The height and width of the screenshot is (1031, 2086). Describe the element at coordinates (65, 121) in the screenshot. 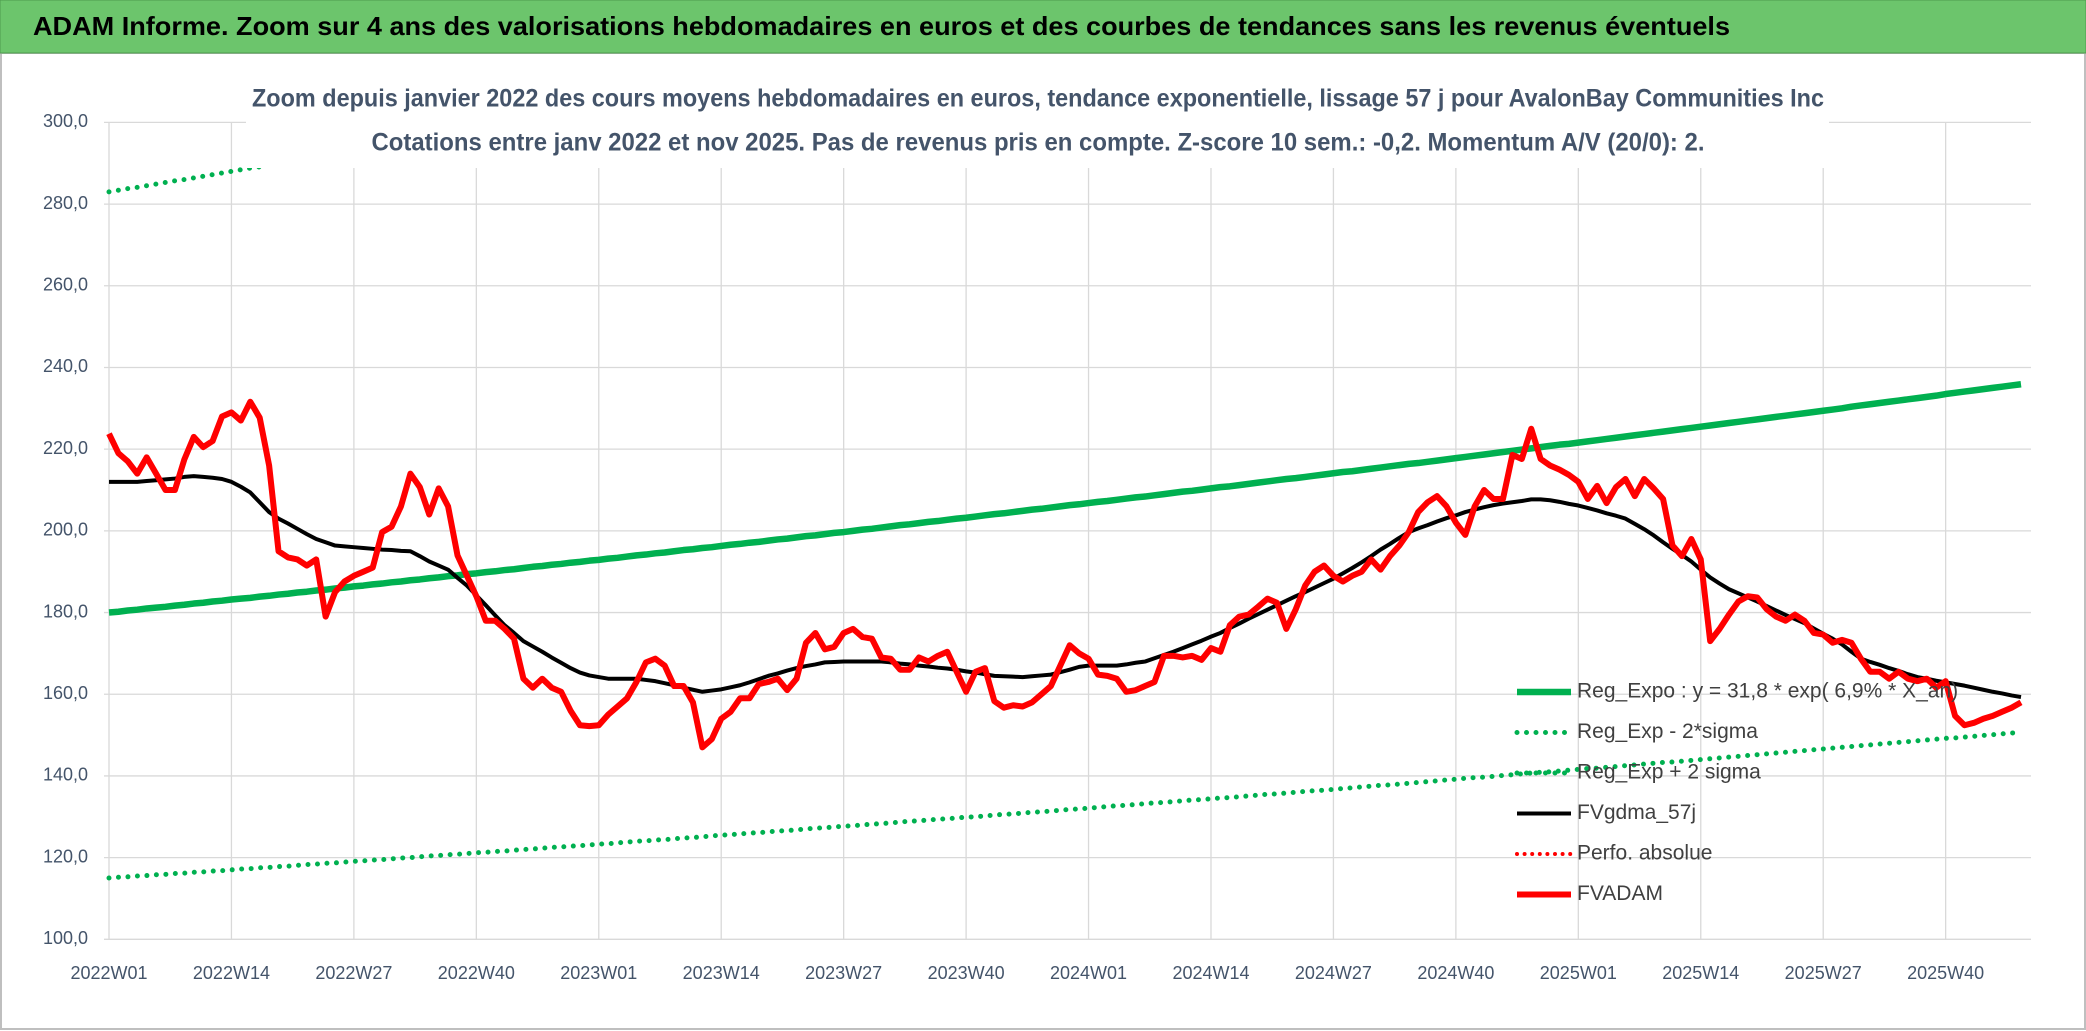

I see `y-tick-label: 300,0` at that location.